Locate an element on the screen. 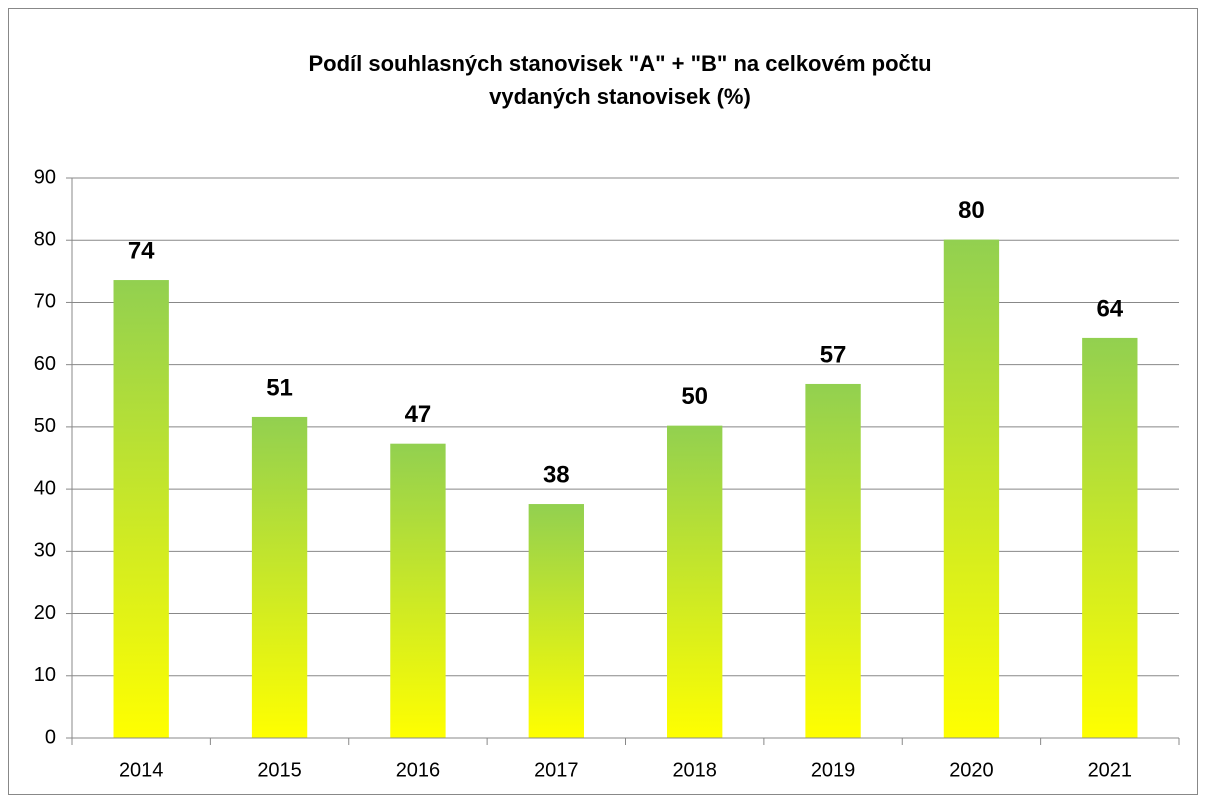 Image resolution: width=1207 pixels, height=803 pixels. data-label: 38 is located at coordinates (556, 474).